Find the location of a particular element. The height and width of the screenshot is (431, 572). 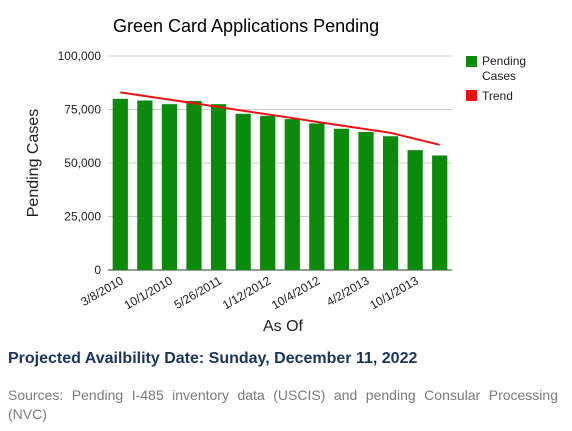

legend-label-trend: Trend is located at coordinates (497, 96).